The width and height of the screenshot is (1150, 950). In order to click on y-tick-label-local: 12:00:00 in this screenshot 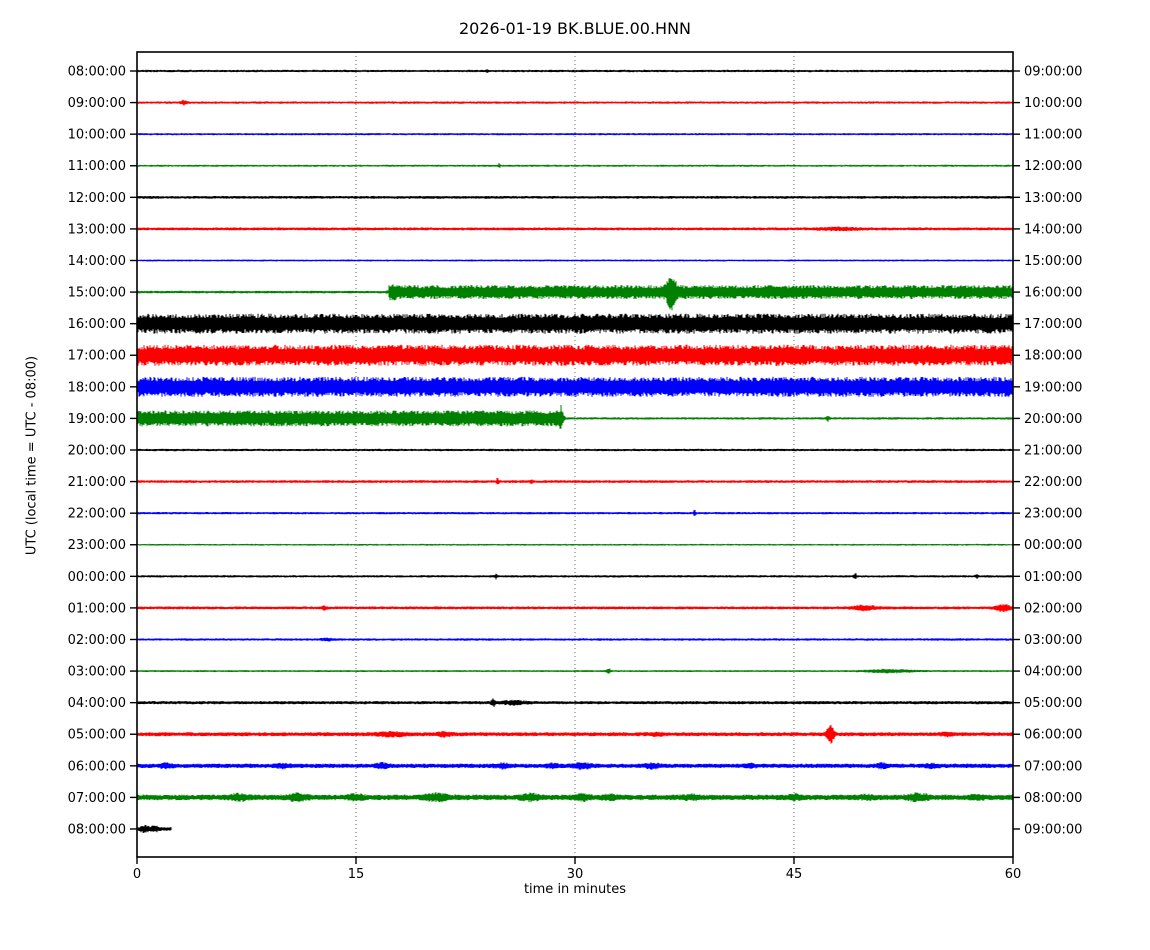, I will do `click(1053, 166)`.